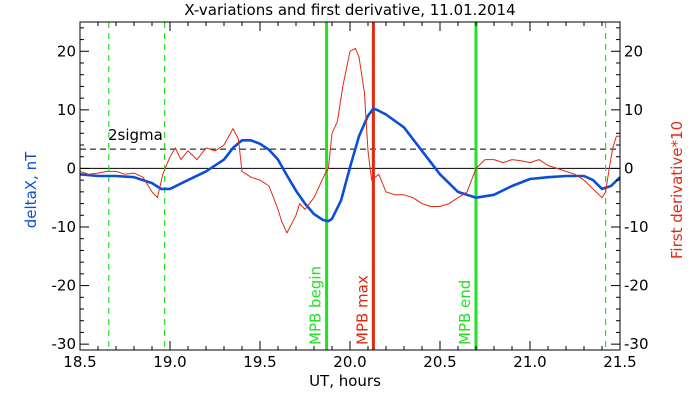 The height and width of the screenshot is (400, 700). Describe the element at coordinates (66, 51) in the screenshot. I see `y-tick-label-left: 20` at that location.